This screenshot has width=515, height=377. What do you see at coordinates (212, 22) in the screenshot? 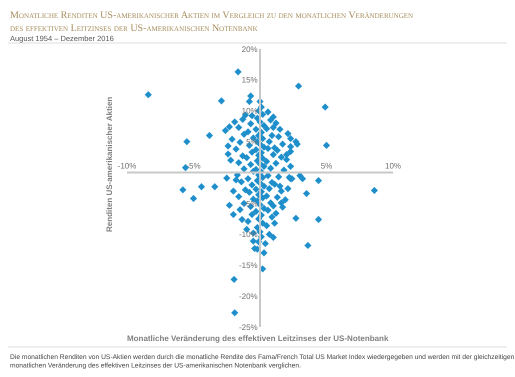
I see `chart-title: Monatliche Renditen US-amerikanischer Aktien im Vergleich zu den monatlichen Veränderungen des effektiven Leitzinses der US-amerikanischen Notenbank` at bounding box center [212, 22].